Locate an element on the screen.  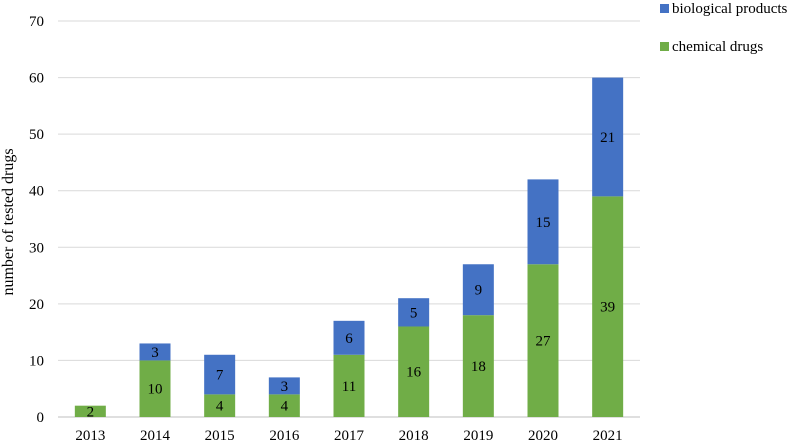
data-label: 16 is located at coordinates (414, 373).